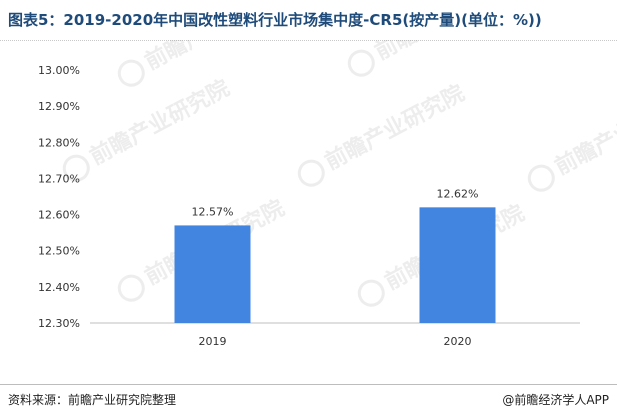  What do you see at coordinates (59, 287) in the screenshot?
I see `y-tick-label: 12.40%` at bounding box center [59, 287].